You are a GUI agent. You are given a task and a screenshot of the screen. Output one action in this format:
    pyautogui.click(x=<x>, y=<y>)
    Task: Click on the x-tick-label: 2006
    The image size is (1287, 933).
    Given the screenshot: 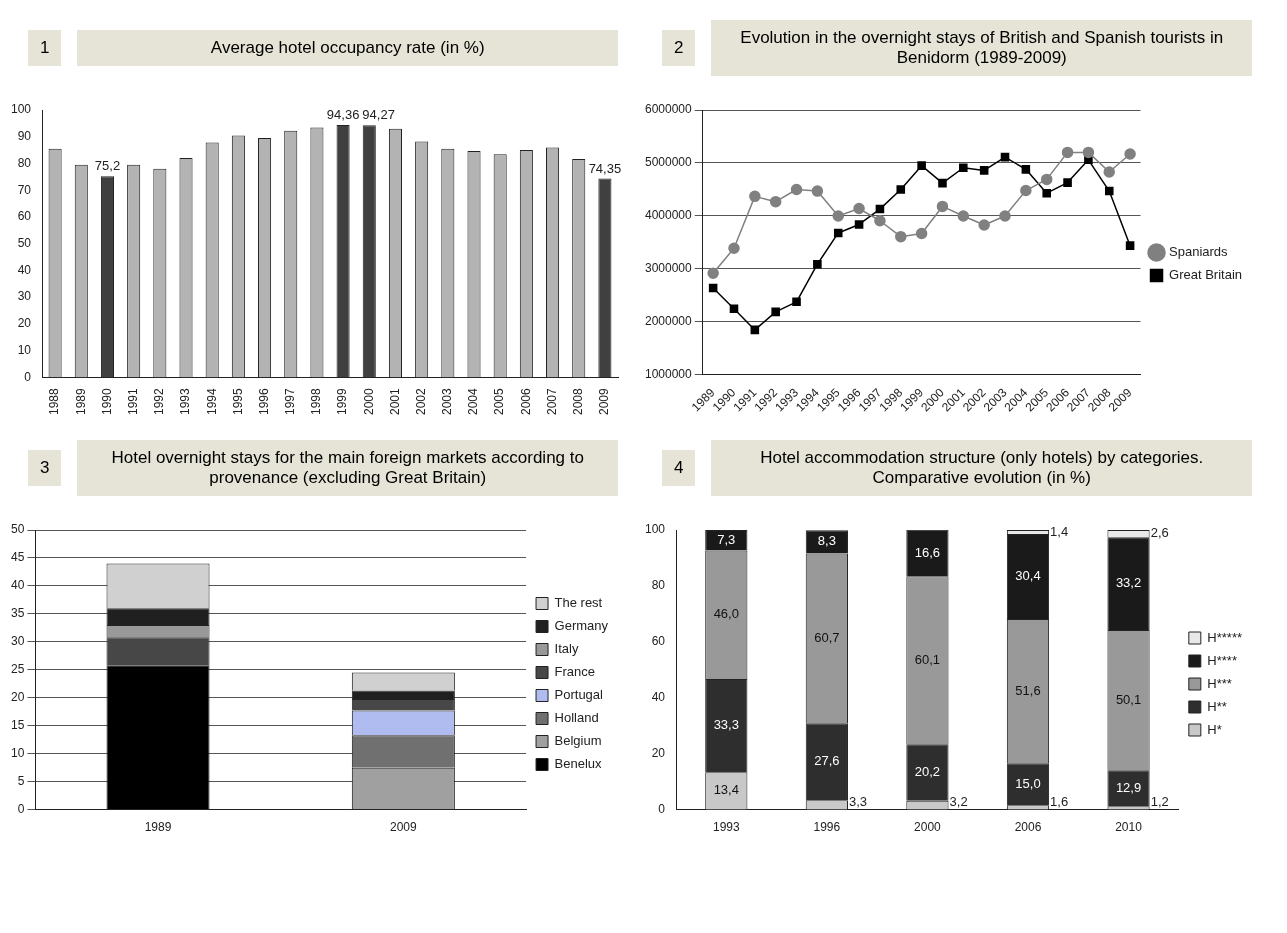 What is the action you would take?
    pyautogui.click(x=1028, y=827)
    